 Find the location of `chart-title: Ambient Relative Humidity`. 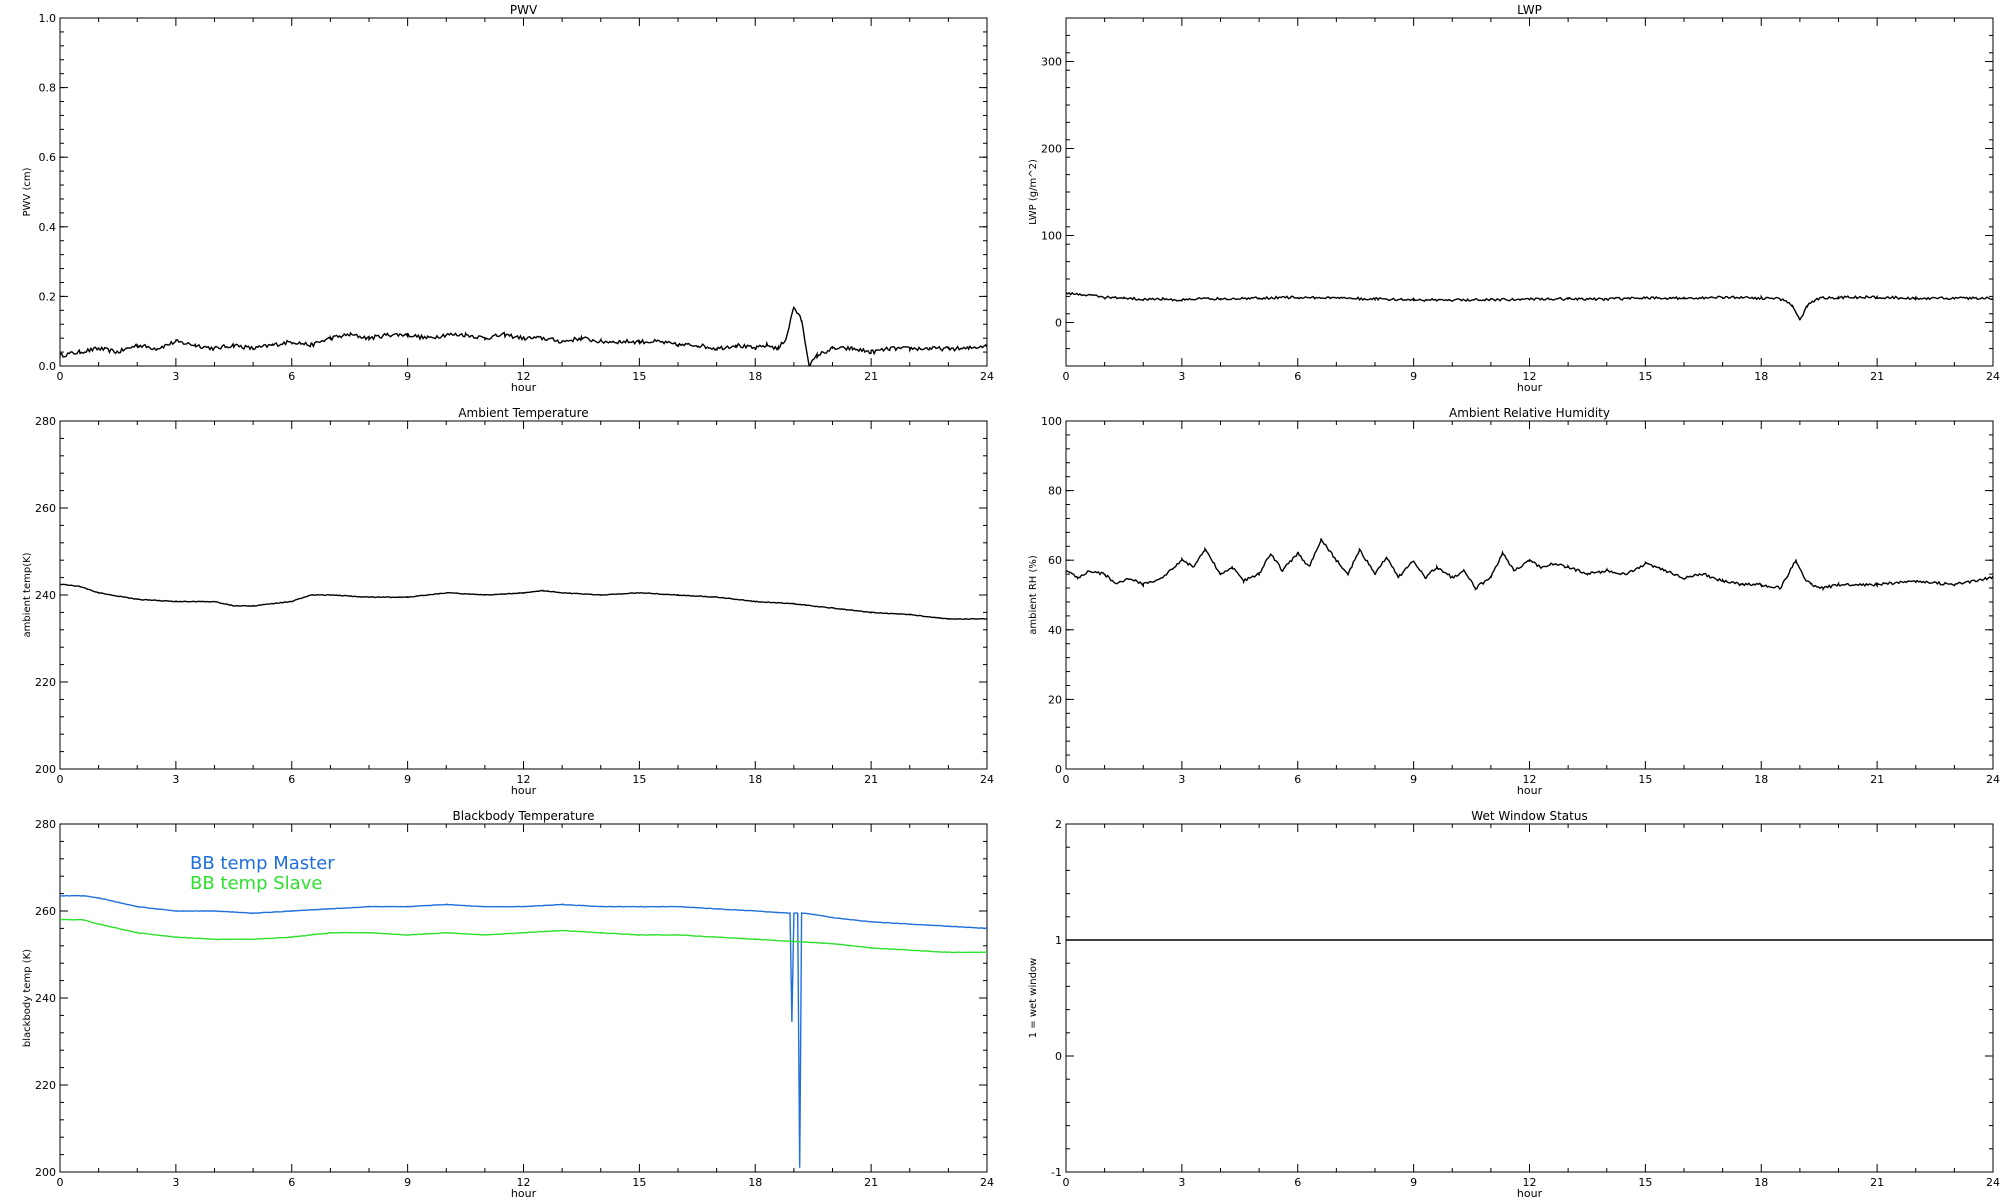

chart-title: Ambient Relative Humidity is located at coordinates (1529, 413).